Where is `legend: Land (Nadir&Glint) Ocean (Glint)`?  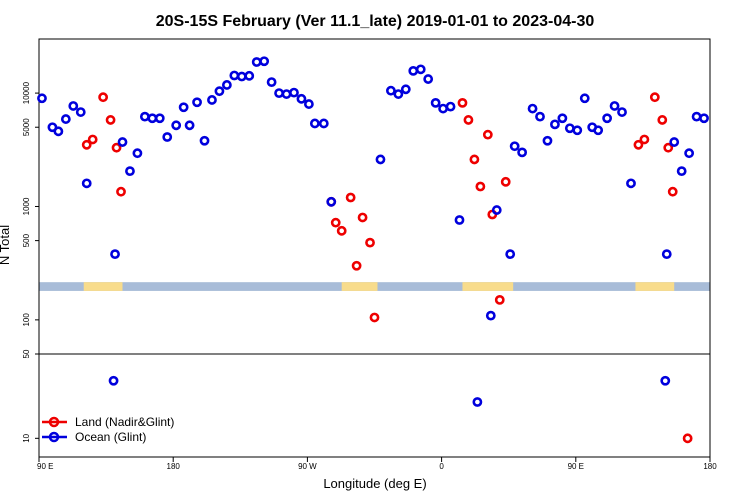 legend: Land (Nadir&Glint) Ocean (Glint) is located at coordinates (108, 429).